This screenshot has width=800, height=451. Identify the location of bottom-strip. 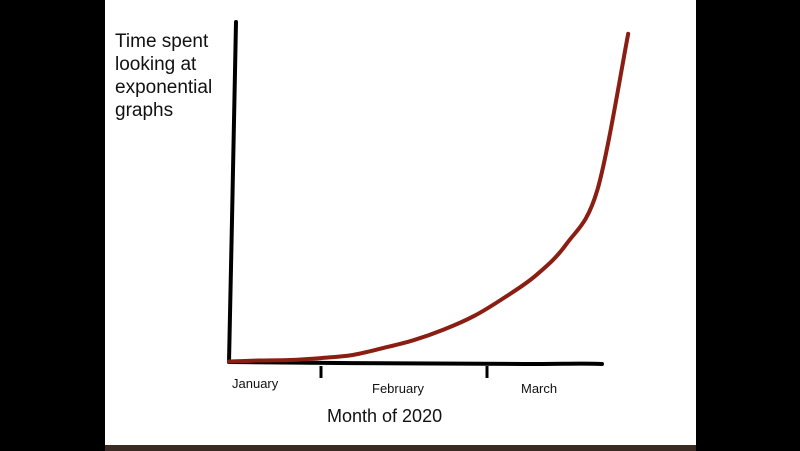
(400, 448).